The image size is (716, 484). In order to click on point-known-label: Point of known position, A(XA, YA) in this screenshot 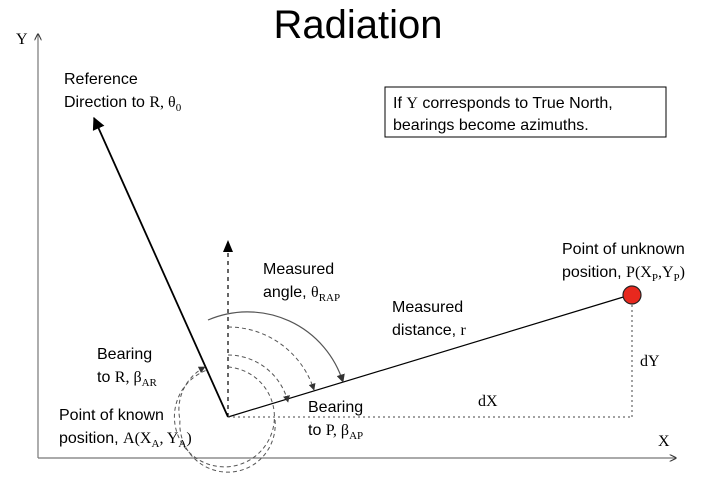, I will do `click(125, 428)`.